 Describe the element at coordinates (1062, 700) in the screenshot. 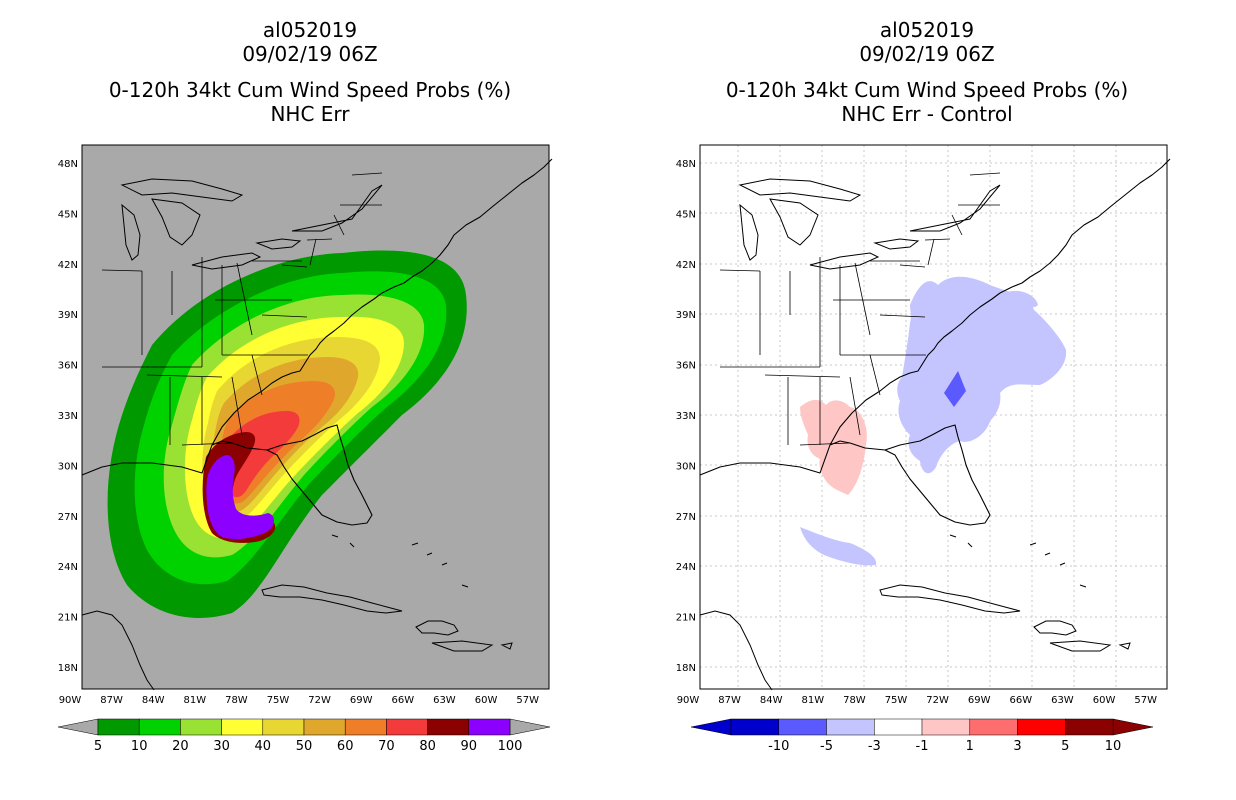

I see `right-lon-label: 63W` at that location.